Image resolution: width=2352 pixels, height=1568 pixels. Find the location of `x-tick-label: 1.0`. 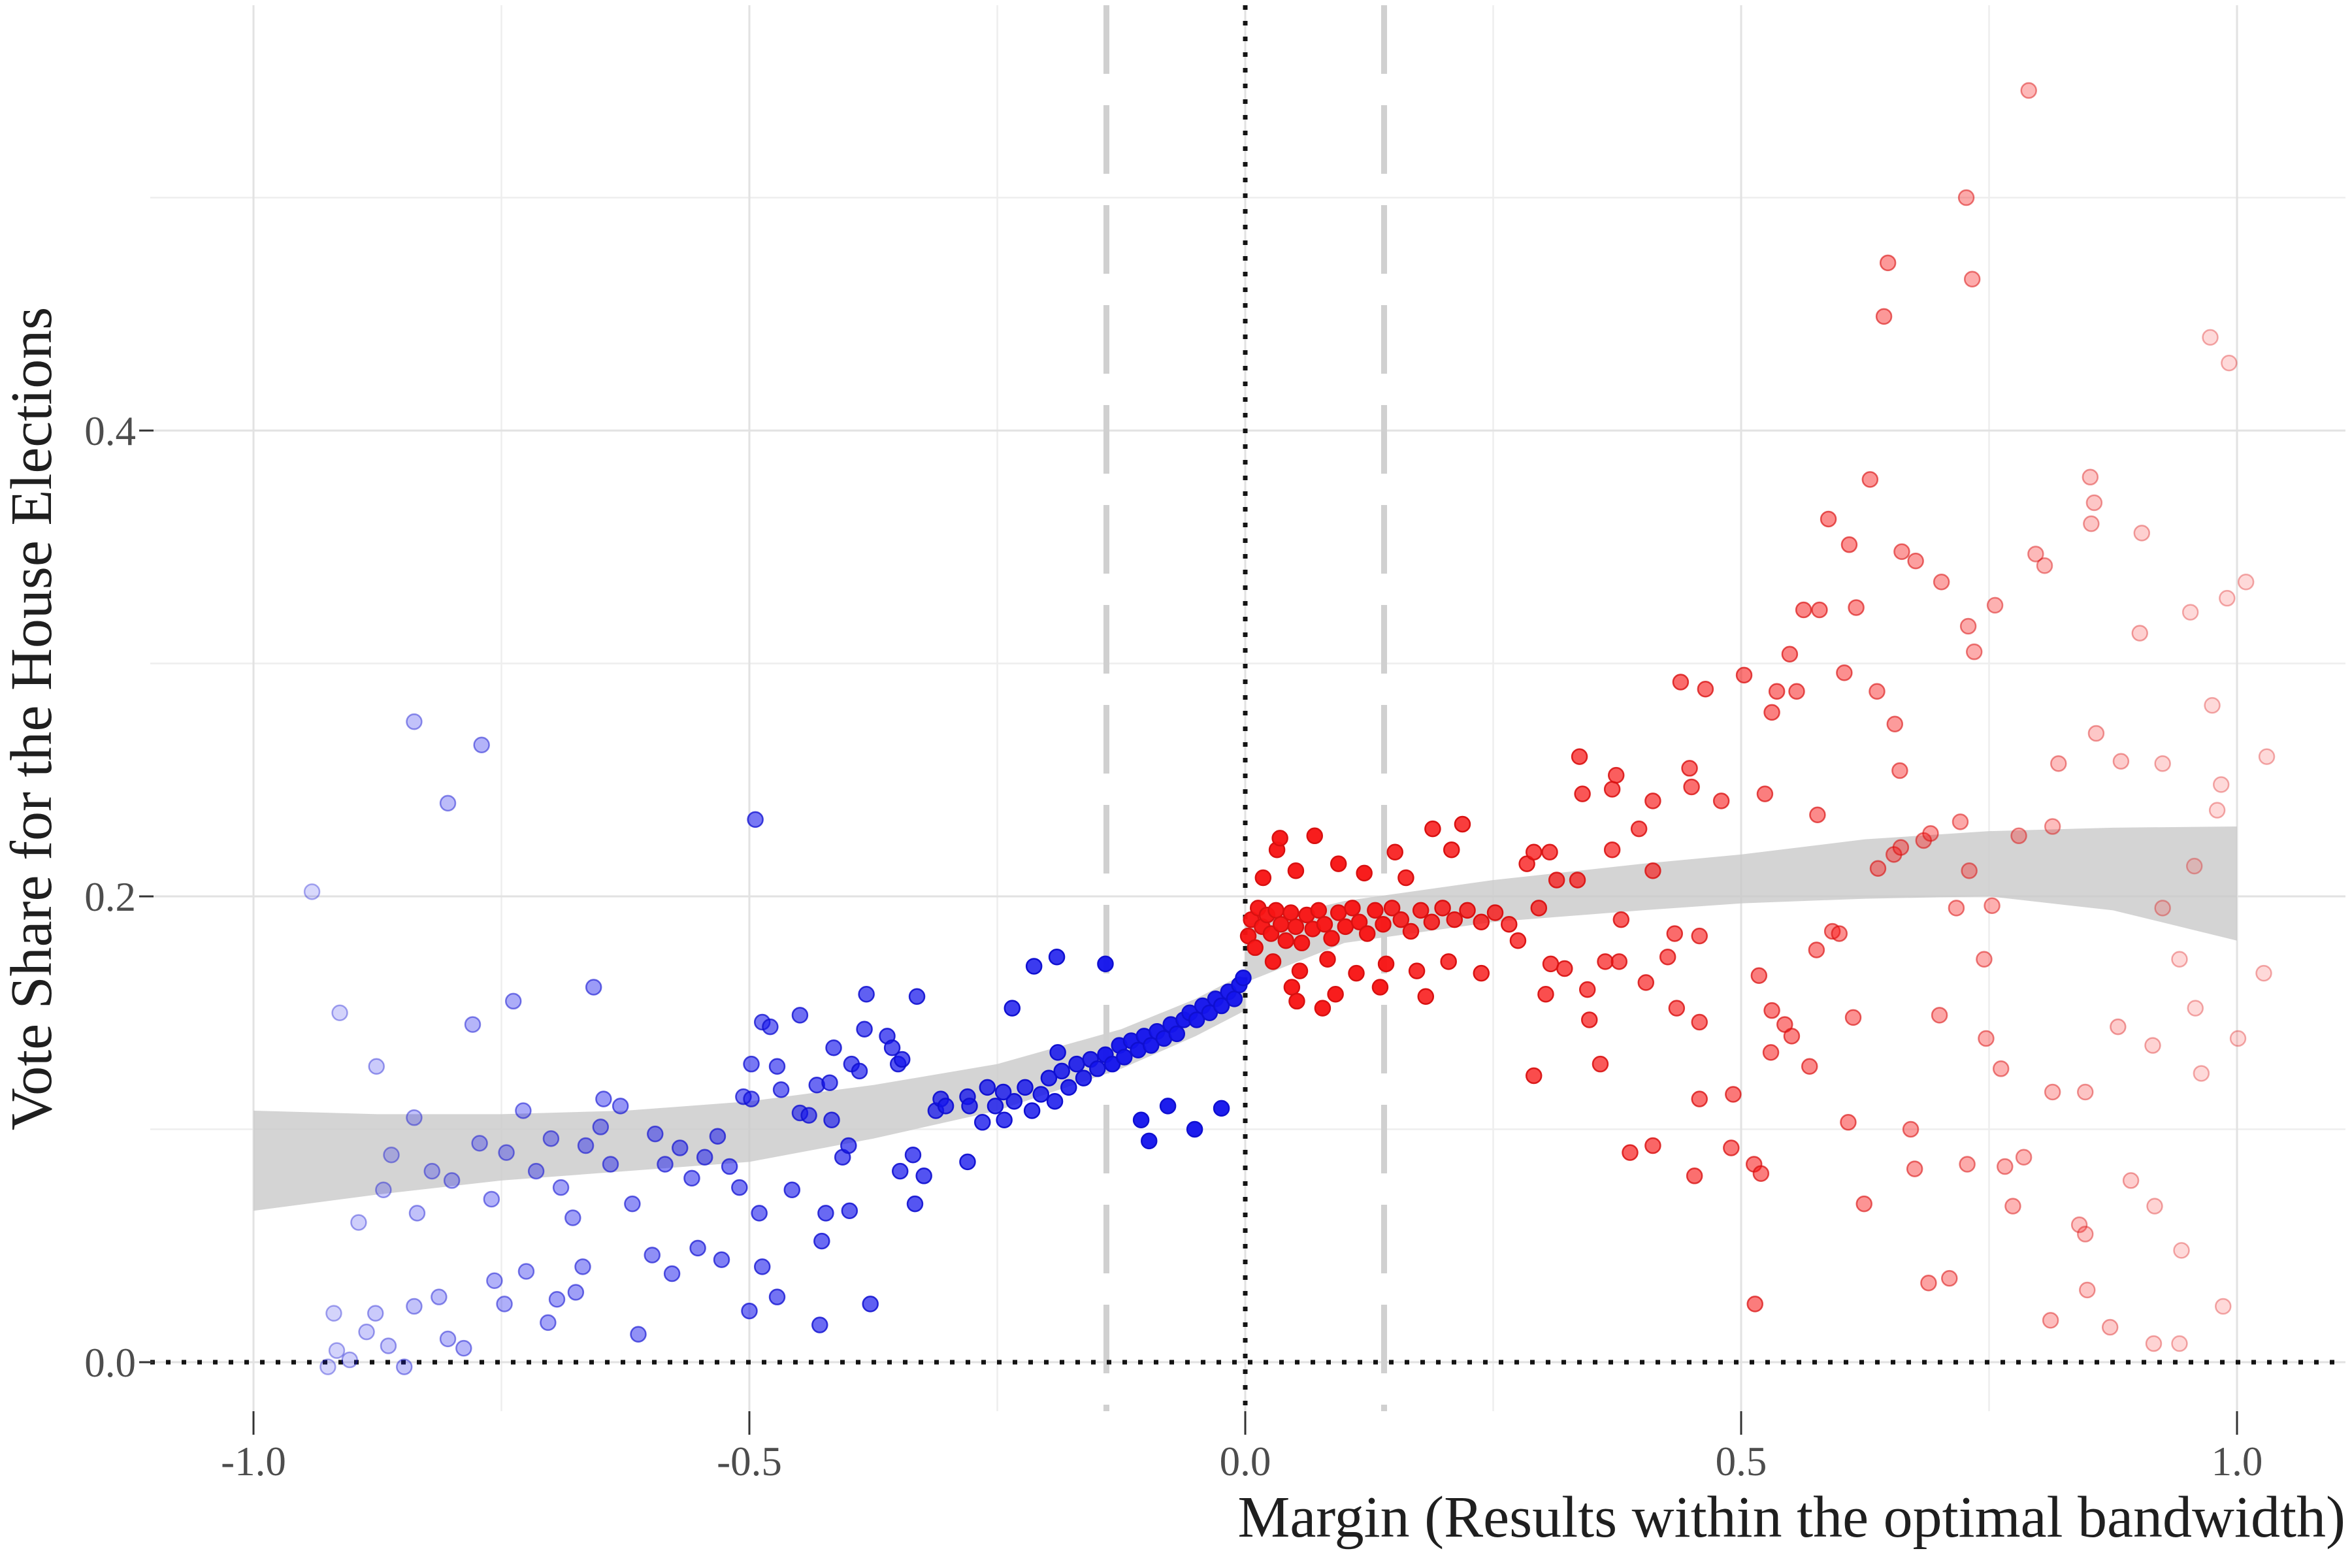

x-tick-label: 1.0 is located at coordinates (2237, 1461).